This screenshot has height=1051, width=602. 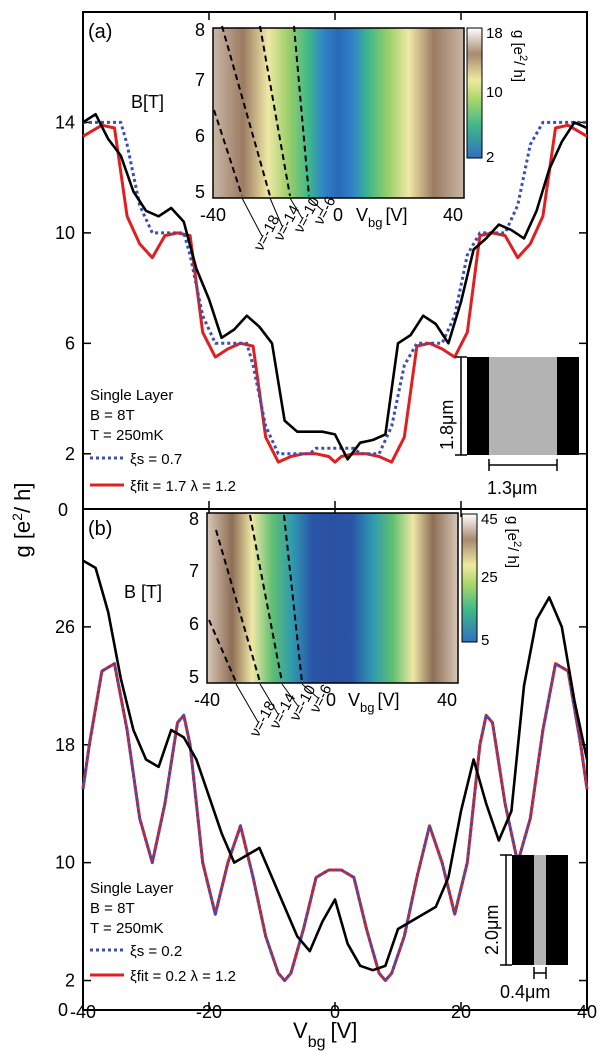 I want to click on panel-a-legend-entry: ξs = 0.7, so click(x=156, y=459).